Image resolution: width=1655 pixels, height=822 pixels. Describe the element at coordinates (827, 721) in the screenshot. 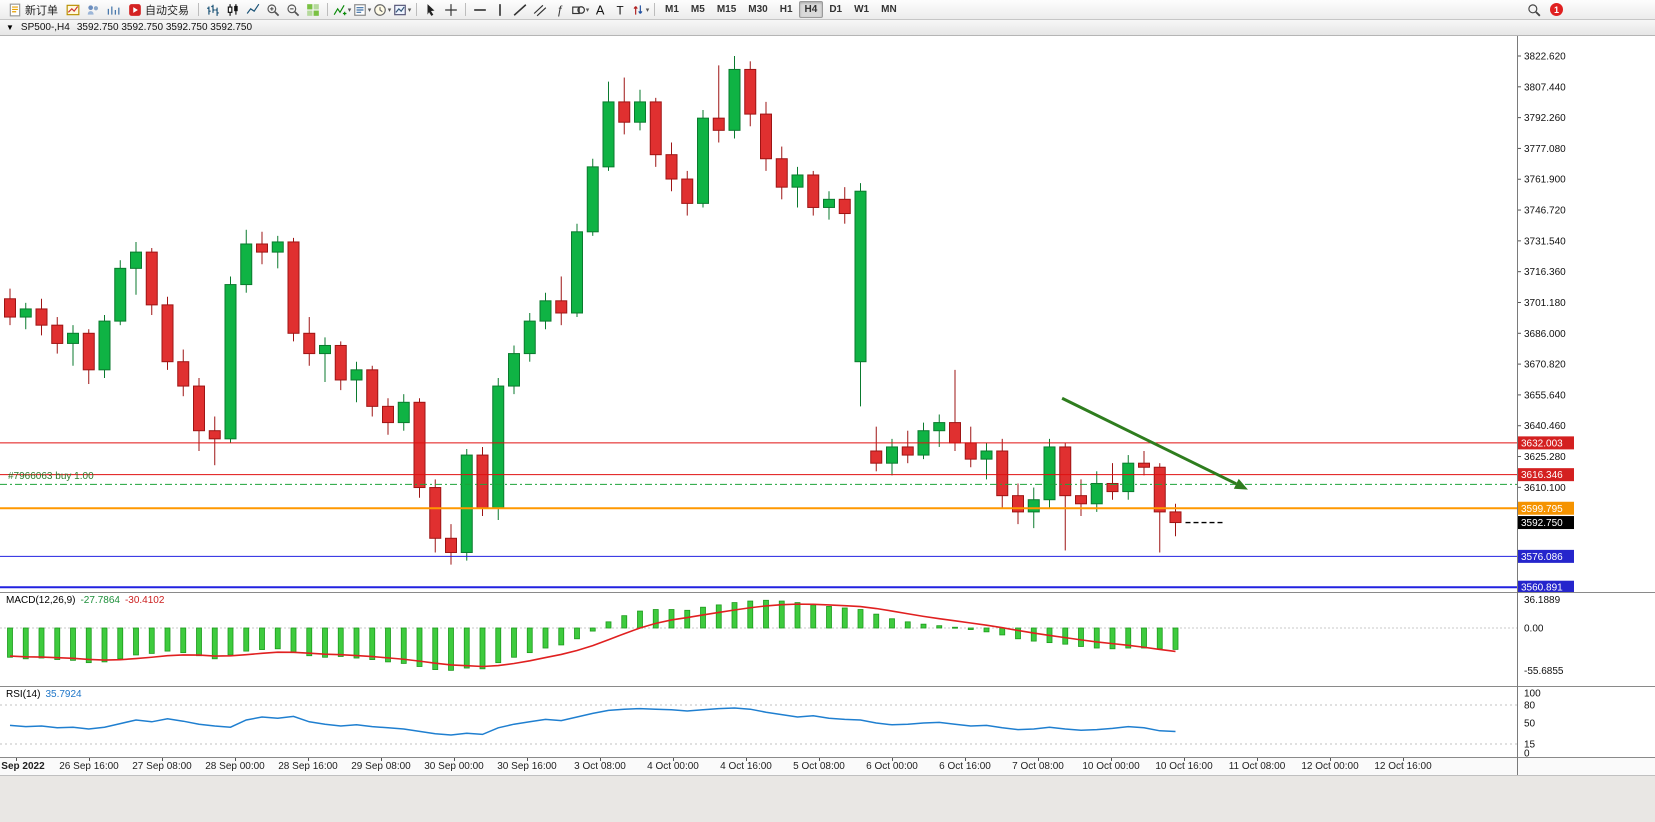

I see `rsi-panel: 100 80 50 15 0 RSI(14) 35.7924` at that location.